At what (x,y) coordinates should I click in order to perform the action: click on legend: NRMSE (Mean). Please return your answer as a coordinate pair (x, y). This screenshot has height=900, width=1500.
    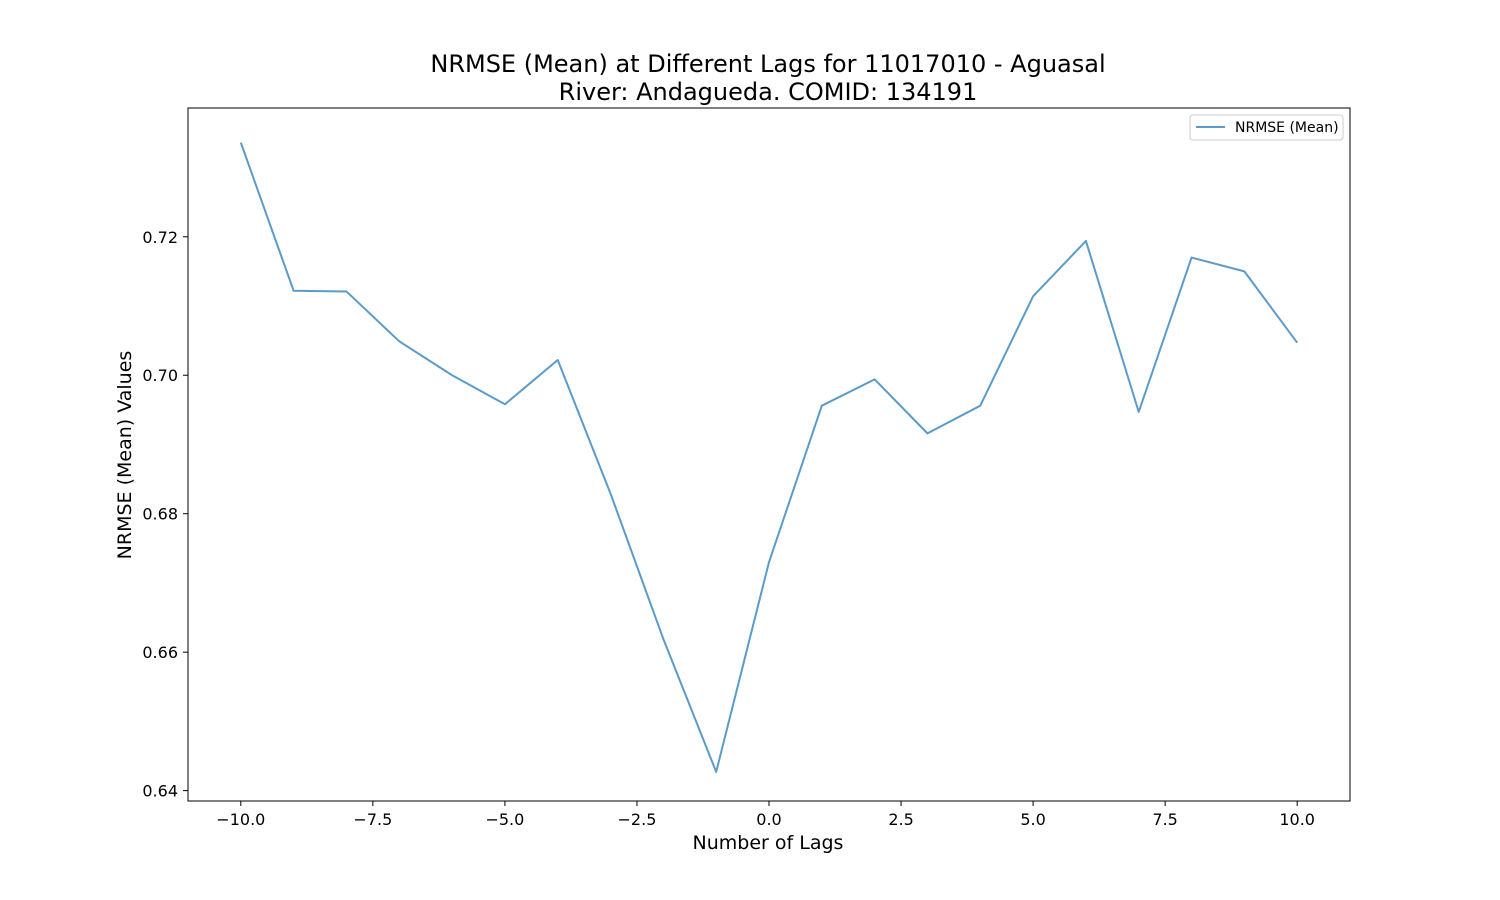
    Looking at the image, I should click on (1266, 127).